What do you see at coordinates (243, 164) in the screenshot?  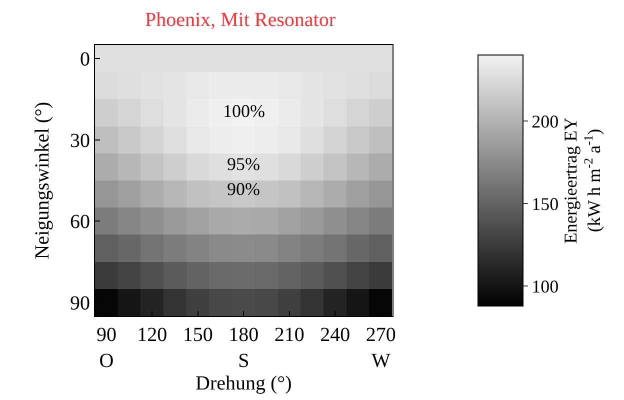 I see `annotation: 95%` at bounding box center [243, 164].